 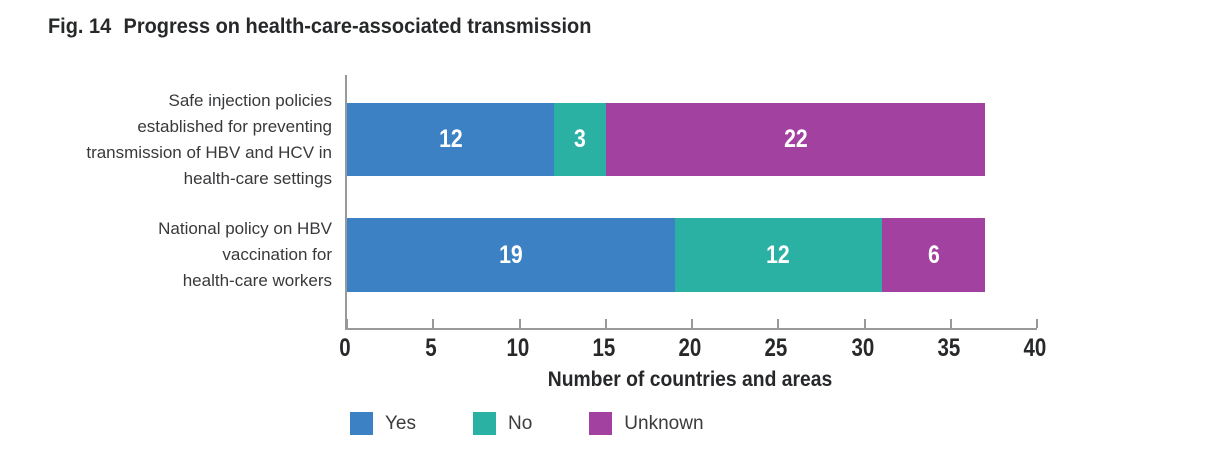 I want to click on bar-segment-unknown: 22, so click(x=795, y=139).